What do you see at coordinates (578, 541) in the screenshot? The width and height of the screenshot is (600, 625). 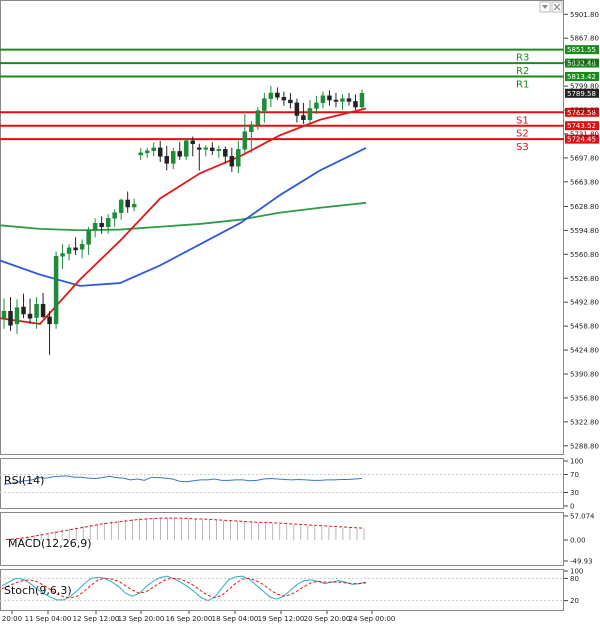 I see `macd-axis-label: 0.00` at bounding box center [578, 541].